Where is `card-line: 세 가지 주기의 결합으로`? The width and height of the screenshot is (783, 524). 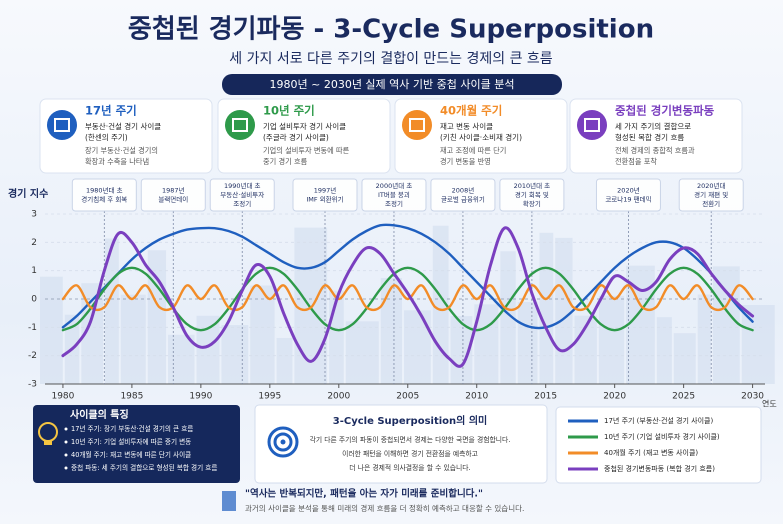 card-line: 세 가지 주기의 결합으로 is located at coordinates (653, 126).